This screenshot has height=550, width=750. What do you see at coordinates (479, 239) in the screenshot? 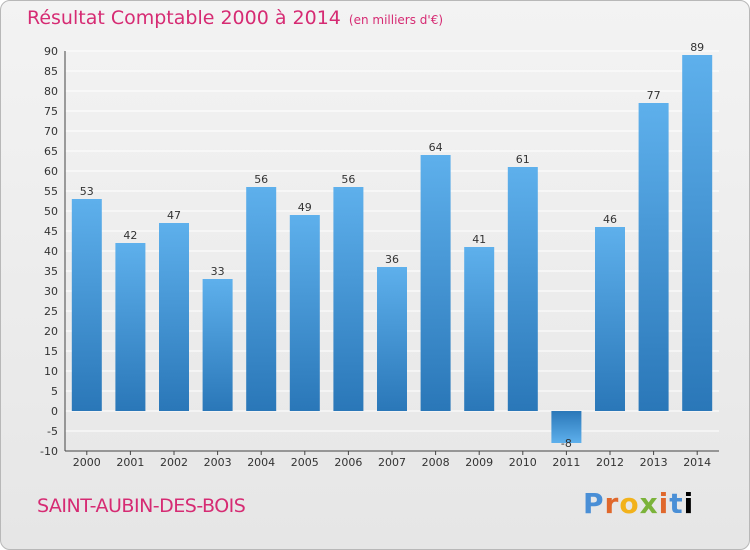
I see `bar-value-label: 41` at bounding box center [479, 239].